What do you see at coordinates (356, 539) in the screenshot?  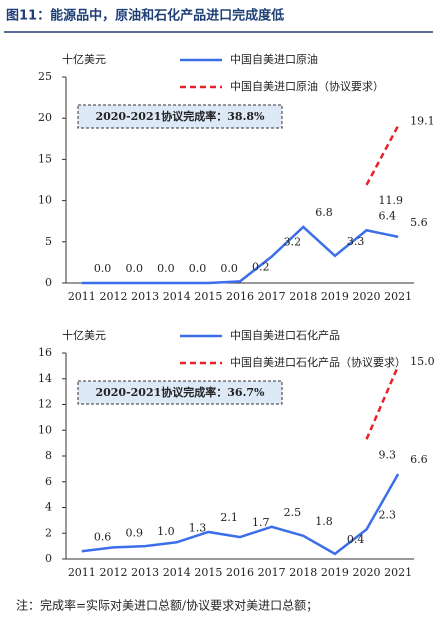 I see `data-label: 0.4` at bounding box center [356, 539].